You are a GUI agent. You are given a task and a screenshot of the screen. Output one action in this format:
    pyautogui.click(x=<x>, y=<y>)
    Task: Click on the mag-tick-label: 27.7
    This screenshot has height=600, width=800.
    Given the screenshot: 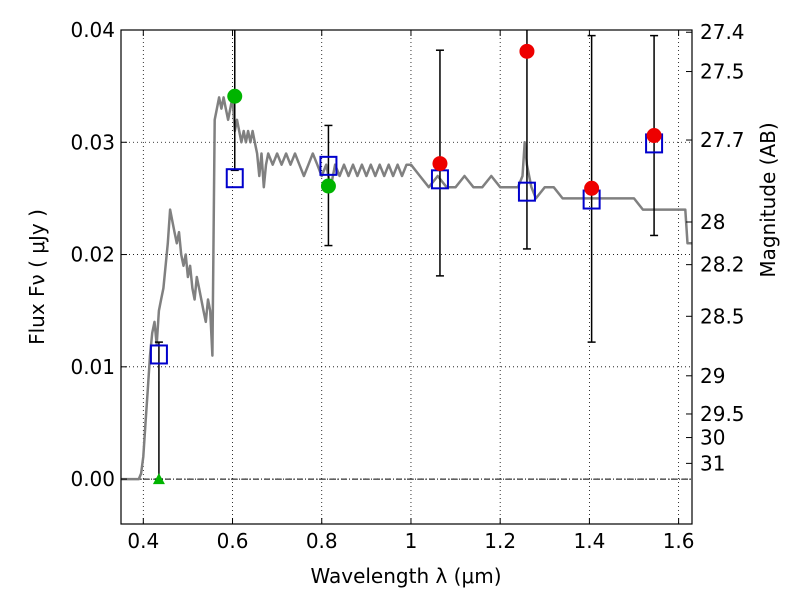 What is the action you would take?
    pyautogui.click(x=722, y=140)
    